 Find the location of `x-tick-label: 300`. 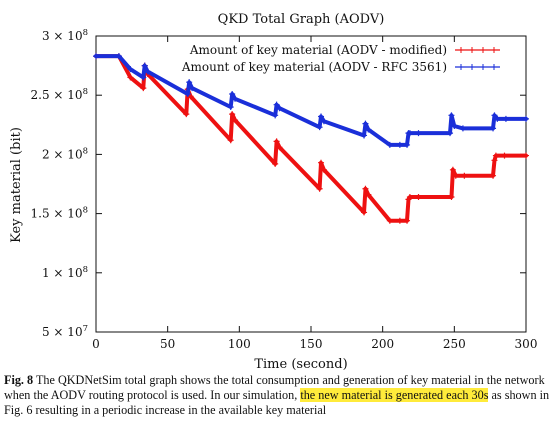

x-tick-label: 300 is located at coordinates (526, 344).